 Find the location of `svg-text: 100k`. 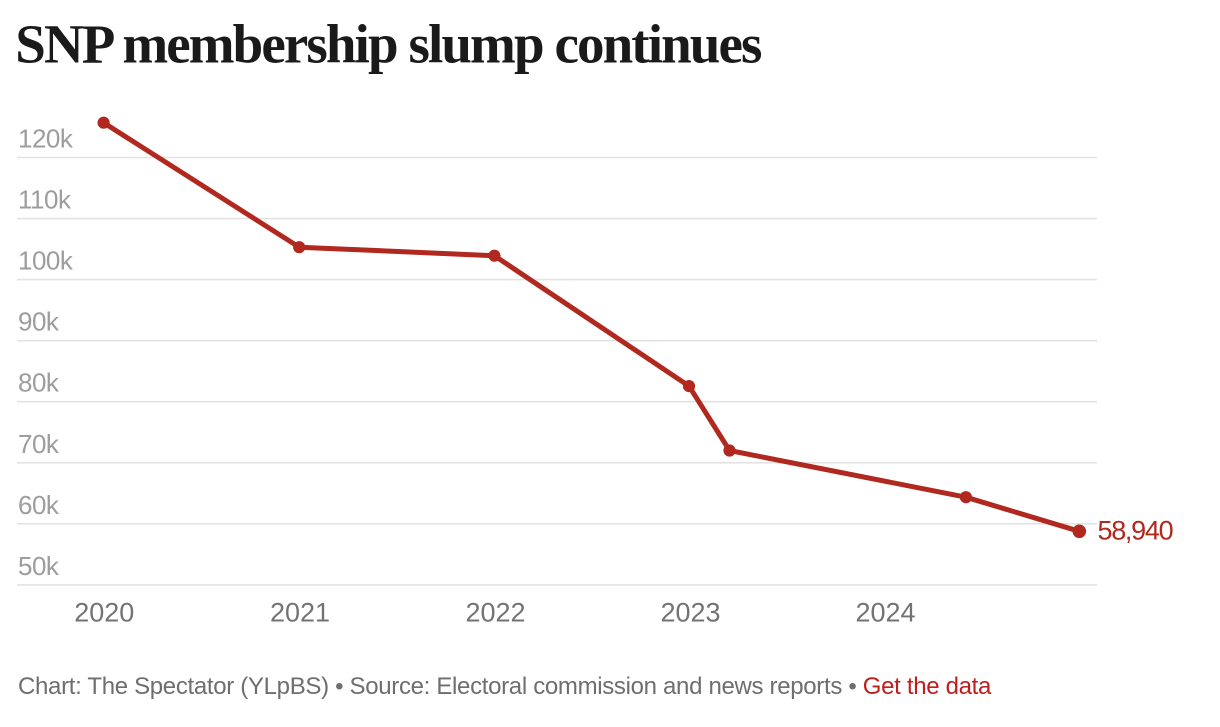

svg-text: 100k is located at coordinates (46, 261).